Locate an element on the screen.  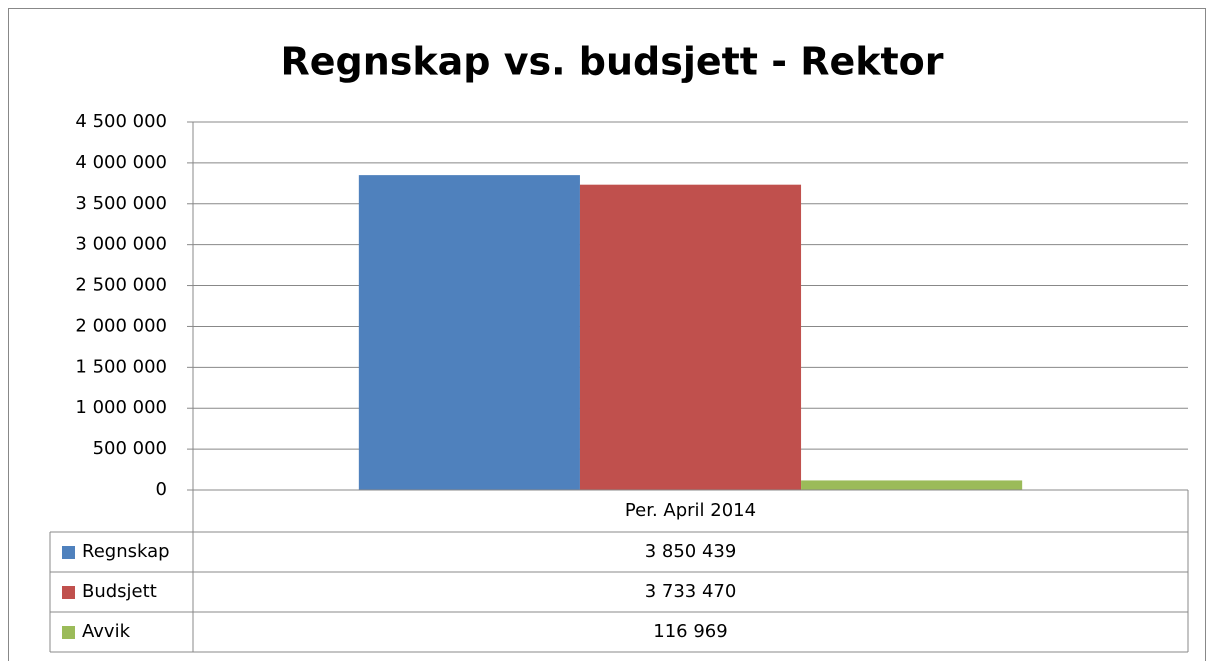
y-tick-label: 4 000 000 is located at coordinates (121, 162).